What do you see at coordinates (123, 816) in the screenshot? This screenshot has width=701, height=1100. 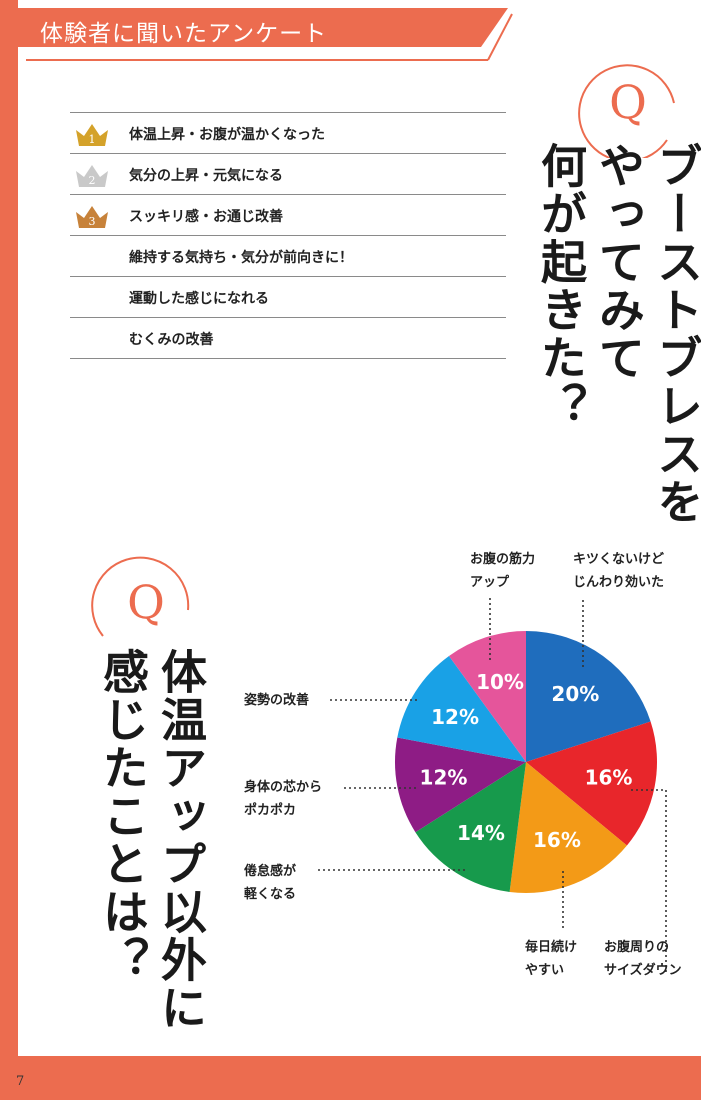 I see `q2-question-line-2: 感じたことは？` at bounding box center [123, 816].